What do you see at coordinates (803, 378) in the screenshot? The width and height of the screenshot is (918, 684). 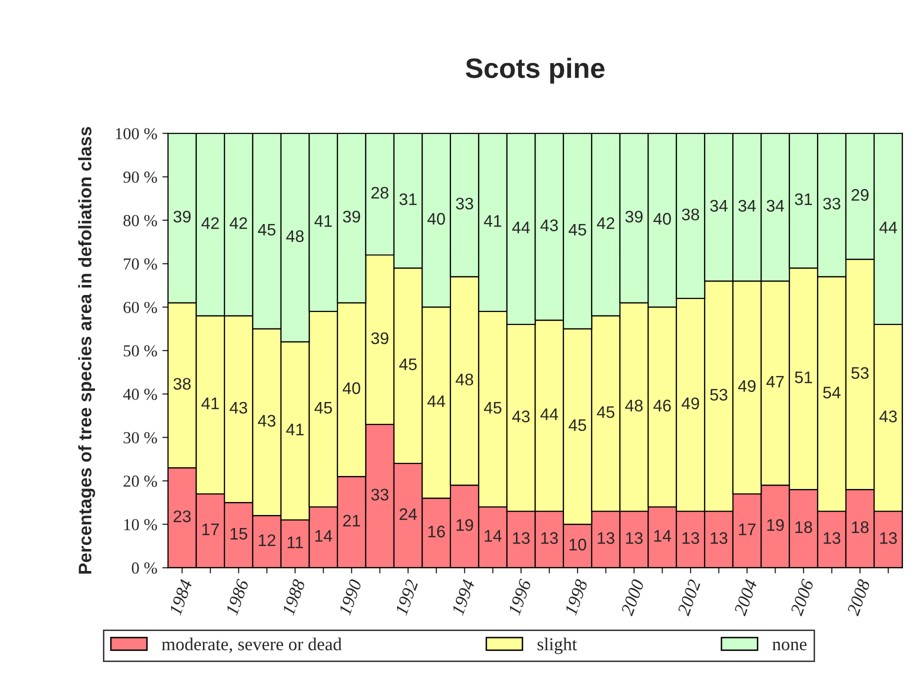 I see `data-label: 51` at bounding box center [803, 378].